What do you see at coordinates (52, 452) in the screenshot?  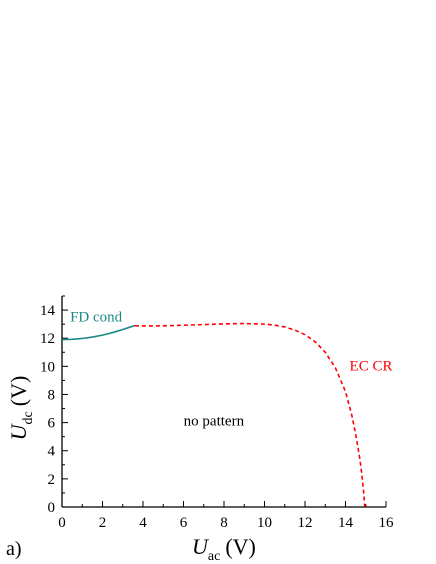 I see `y-tick-label: 4` at bounding box center [52, 452].